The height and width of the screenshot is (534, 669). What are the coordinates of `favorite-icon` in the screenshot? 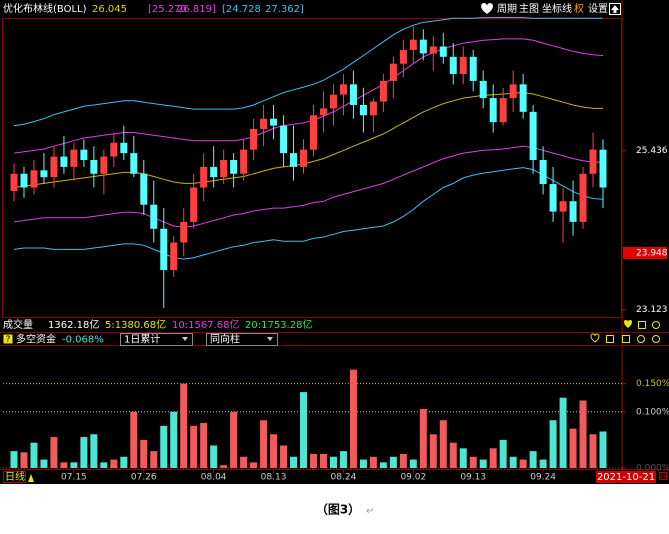 It's located at (487, 8).